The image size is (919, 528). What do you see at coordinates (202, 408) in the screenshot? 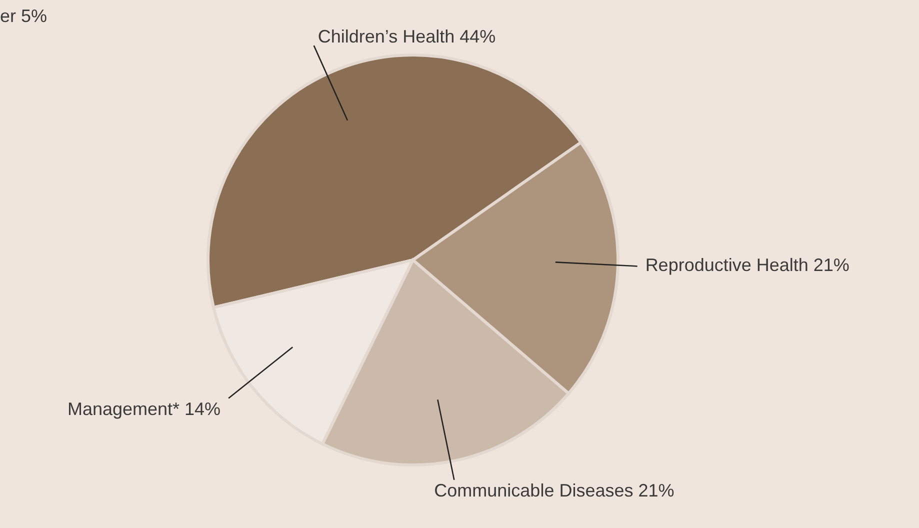
I see `data-label: 14%` at bounding box center [202, 408].